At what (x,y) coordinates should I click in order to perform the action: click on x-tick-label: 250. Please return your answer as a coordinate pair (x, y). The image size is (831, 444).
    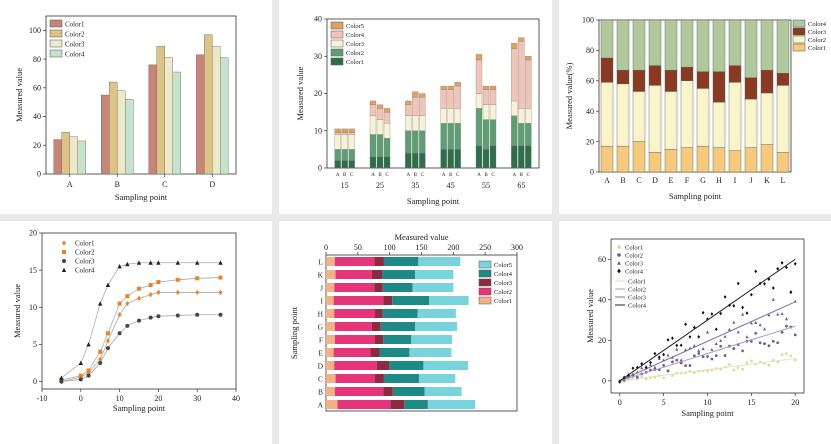
    Looking at the image, I should click on (485, 247).